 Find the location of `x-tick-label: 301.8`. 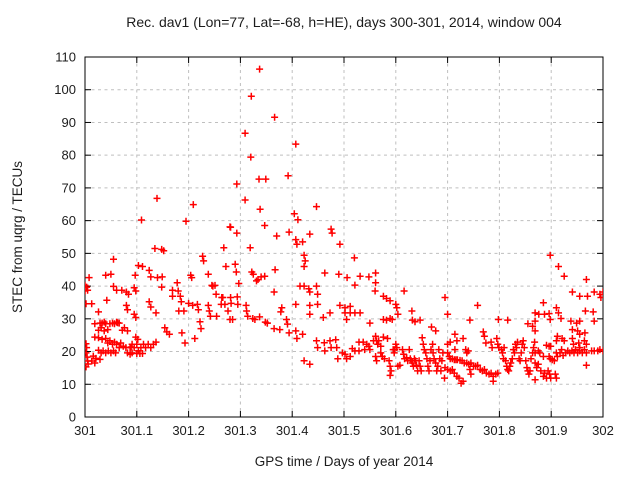

x-tick-label: 301.8 is located at coordinates (499, 430).